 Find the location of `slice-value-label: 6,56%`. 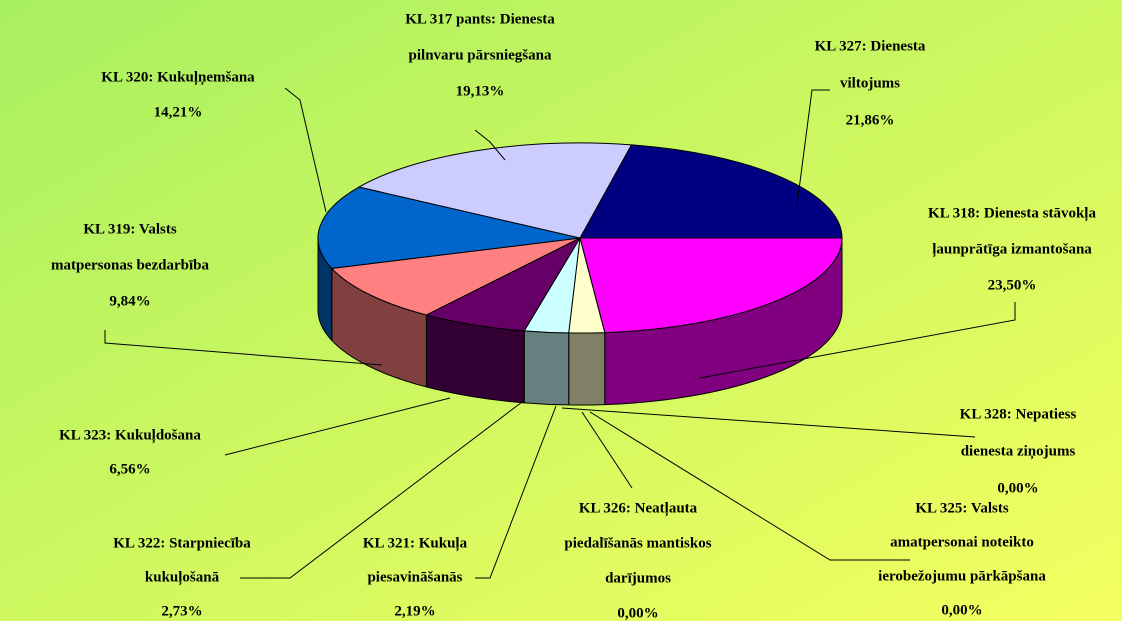

slice-value-label: 6,56% is located at coordinates (129, 469).